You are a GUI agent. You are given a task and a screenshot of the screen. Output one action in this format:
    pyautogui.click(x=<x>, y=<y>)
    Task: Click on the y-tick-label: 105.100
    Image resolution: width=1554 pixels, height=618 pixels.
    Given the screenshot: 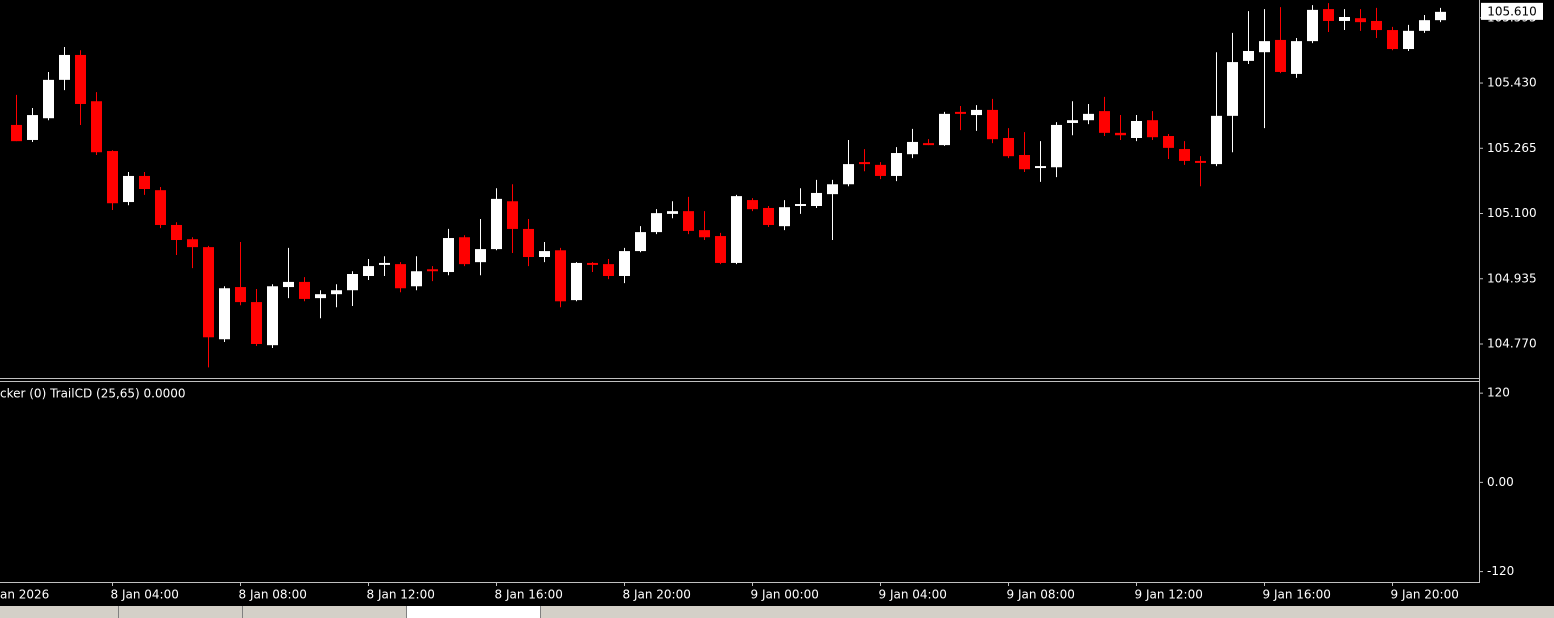 What is the action you would take?
    pyautogui.click(x=1512, y=213)
    